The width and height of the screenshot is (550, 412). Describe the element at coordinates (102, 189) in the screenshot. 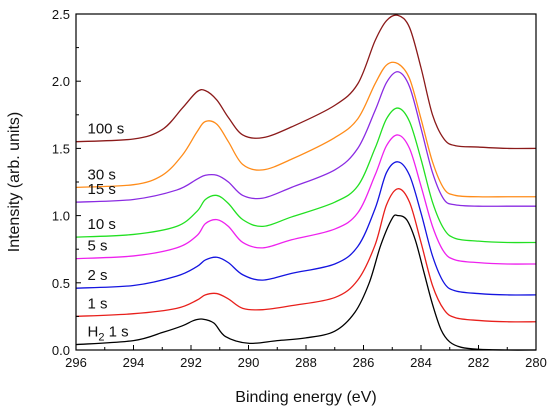

I see `series-label: 15 s` at that location.